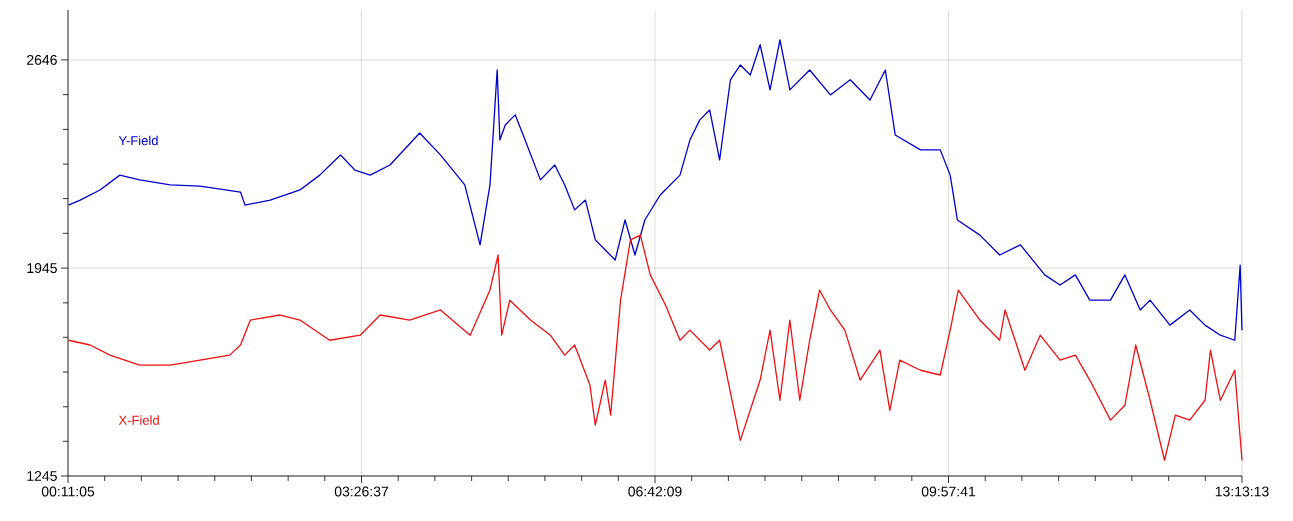 This screenshot has width=1293, height=521. I want to click on x-tick-label: 09:57:41, so click(948, 491).